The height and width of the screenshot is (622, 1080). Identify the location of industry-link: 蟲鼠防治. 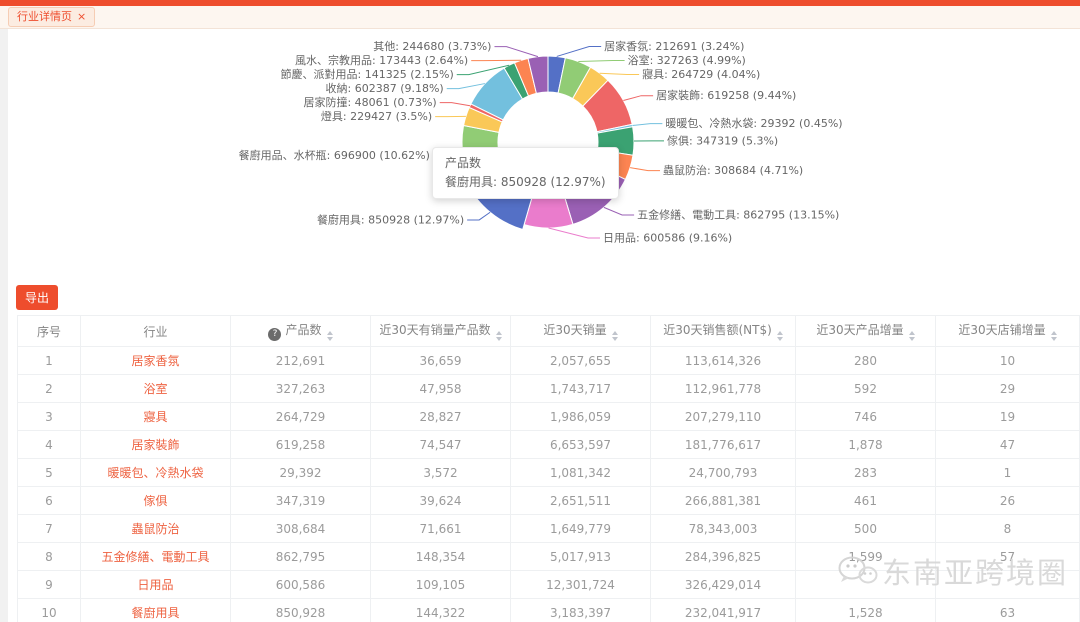
(155, 529).